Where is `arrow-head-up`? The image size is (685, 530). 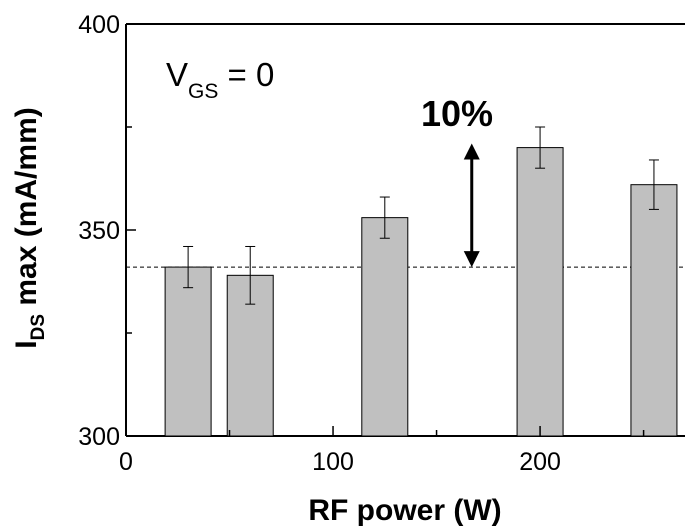
arrow-head-up is located at coordinates (471, 151).